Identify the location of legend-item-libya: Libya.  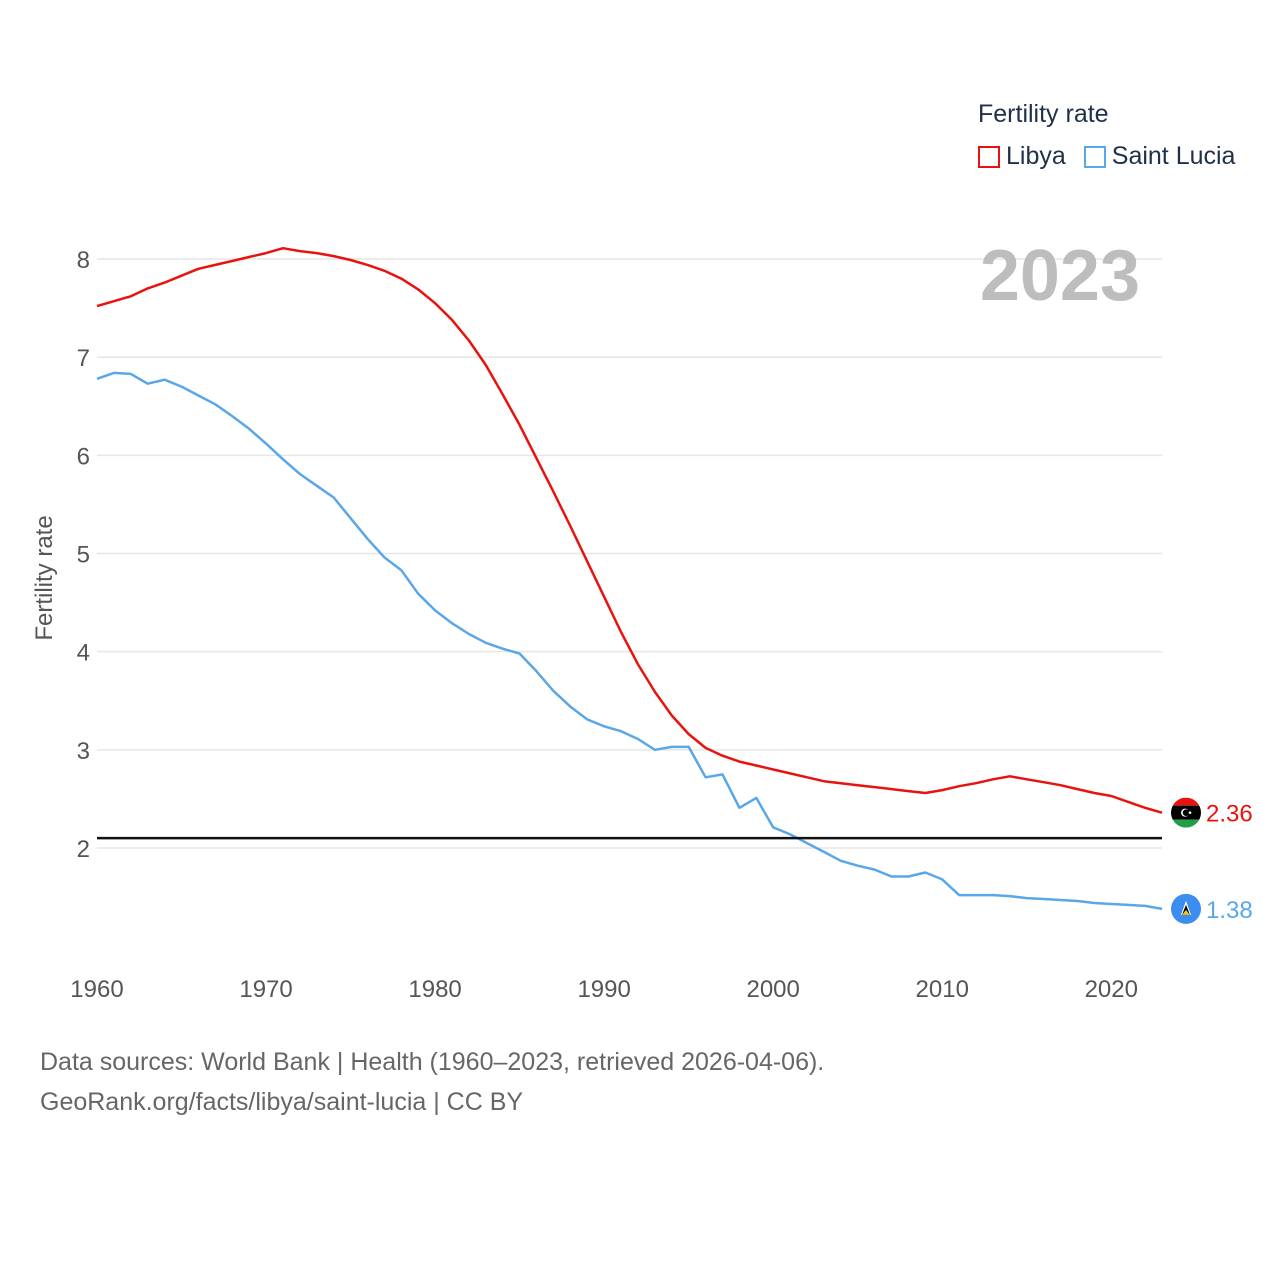
(1022, 156).